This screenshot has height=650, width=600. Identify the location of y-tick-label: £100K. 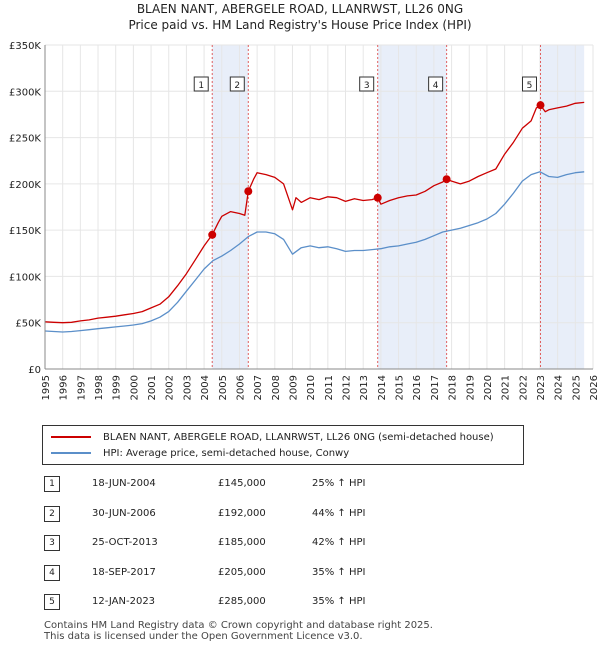
(25, 277).